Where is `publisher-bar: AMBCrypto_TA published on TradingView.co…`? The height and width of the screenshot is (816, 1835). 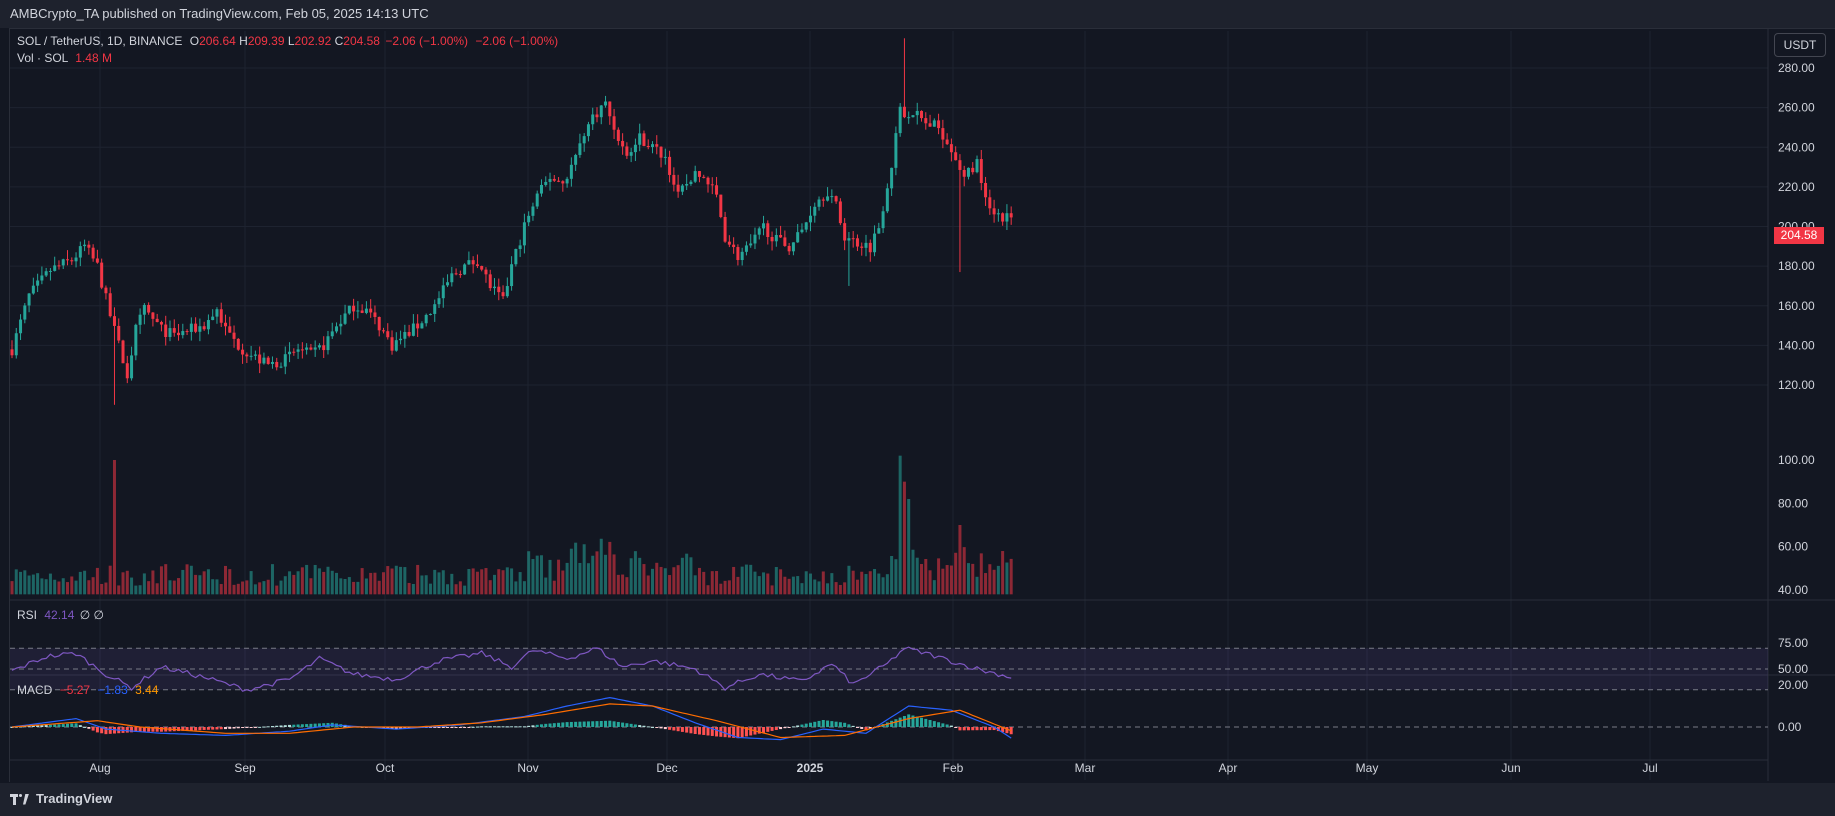
publisher-bar: AMBCrypto_TA published on TradingView.co… is located at coordinates (917, 14).